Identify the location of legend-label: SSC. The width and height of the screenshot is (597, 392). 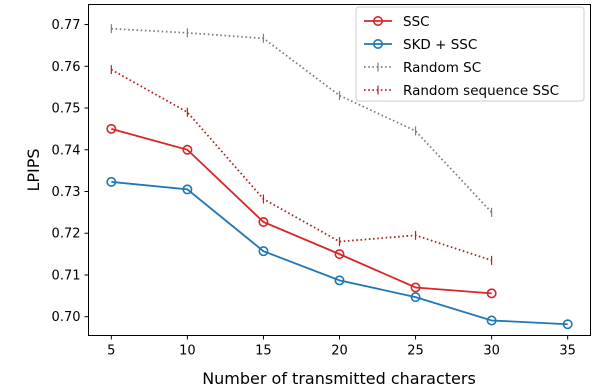
(416, 22).